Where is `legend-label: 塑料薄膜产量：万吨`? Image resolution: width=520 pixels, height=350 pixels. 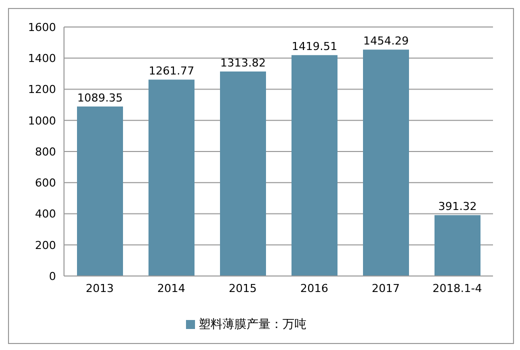 legend-label: 塑料薄膜产量：万吨 is located at coordinates (252, 324).